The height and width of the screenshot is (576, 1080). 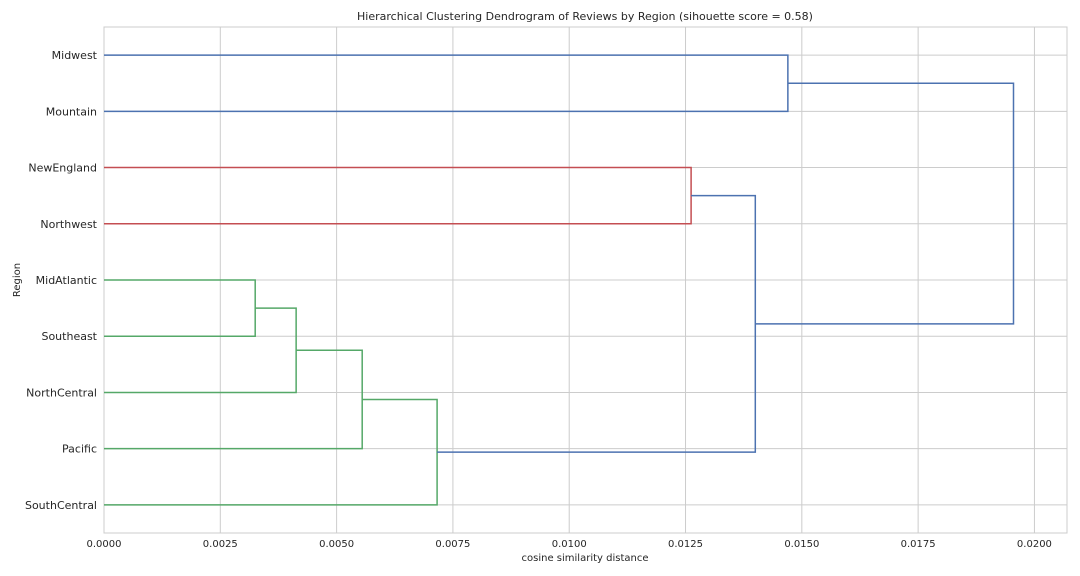 What do you see at coordinates (918, 544) in the screenshot?
I see `x-tick-label: 0.0175` at bounding box center [918, 544].